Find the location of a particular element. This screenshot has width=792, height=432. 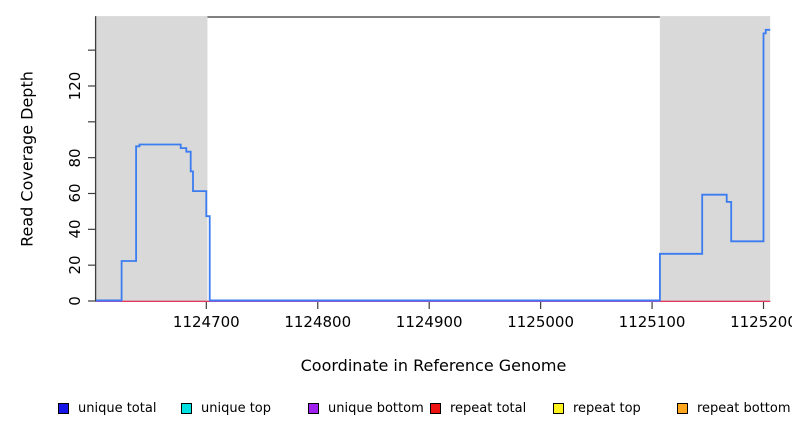

legend-item-repeat-top: repeat top is located at coordinates (597, 408).